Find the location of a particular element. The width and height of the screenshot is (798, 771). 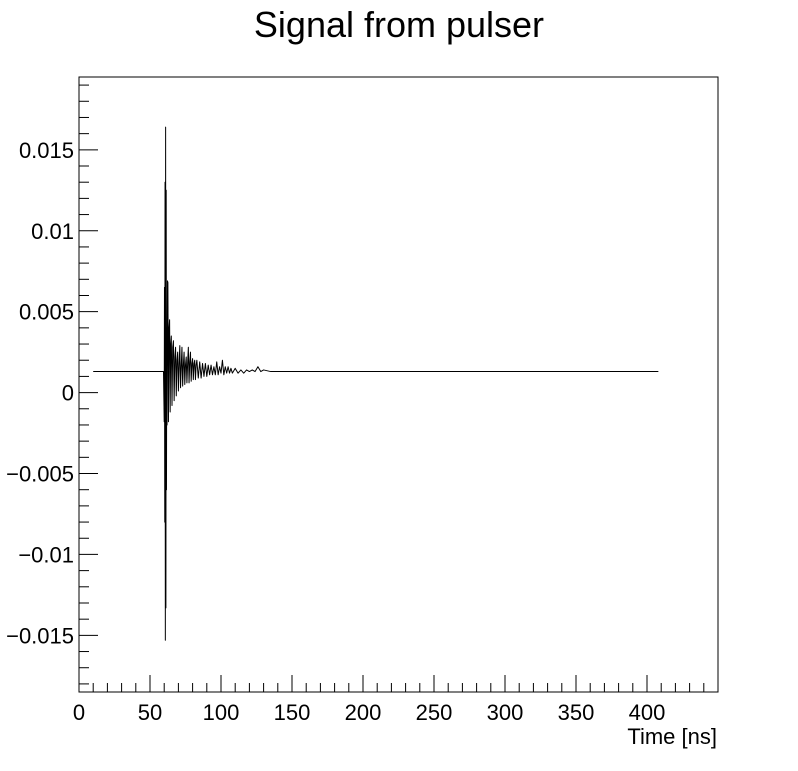

x-tick-label: 250 is located at coordinates (434, 712).